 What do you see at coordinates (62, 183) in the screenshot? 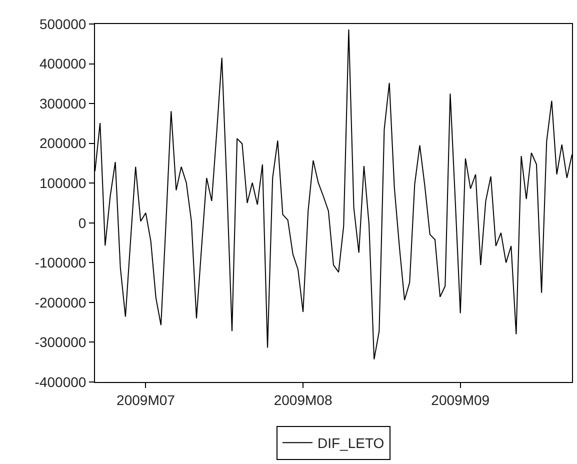
I see `y-tick-label: 100000` at bounding box center [62, 183].